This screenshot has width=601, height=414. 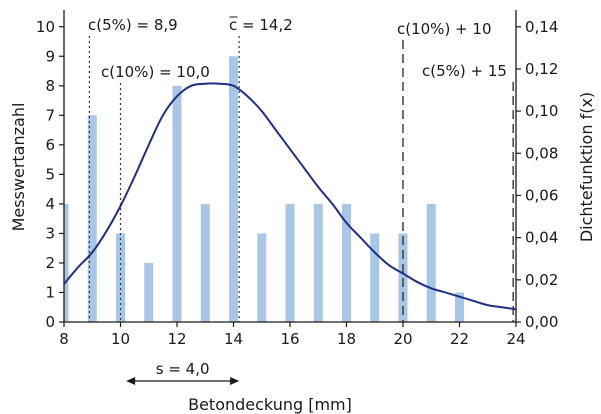 I want to click on x-tick-label: 18, so click(x=346, y=339).